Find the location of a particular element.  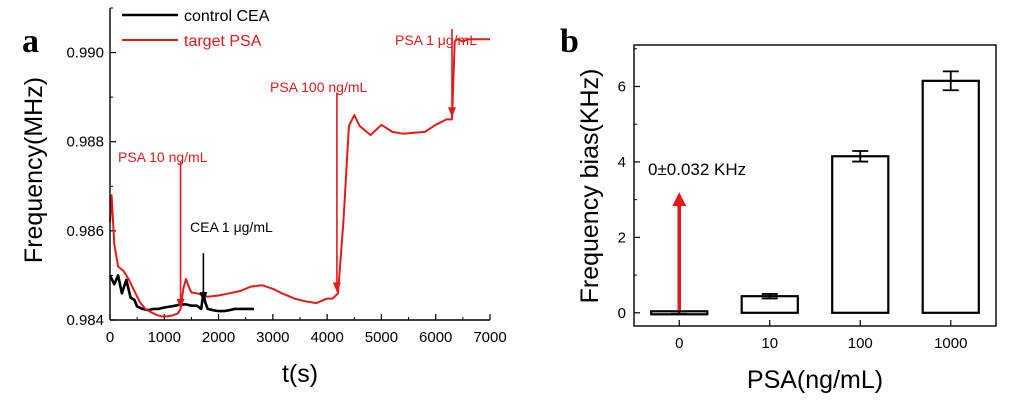

panel-b-annotation-arrow is located at coordinates (679, 251).